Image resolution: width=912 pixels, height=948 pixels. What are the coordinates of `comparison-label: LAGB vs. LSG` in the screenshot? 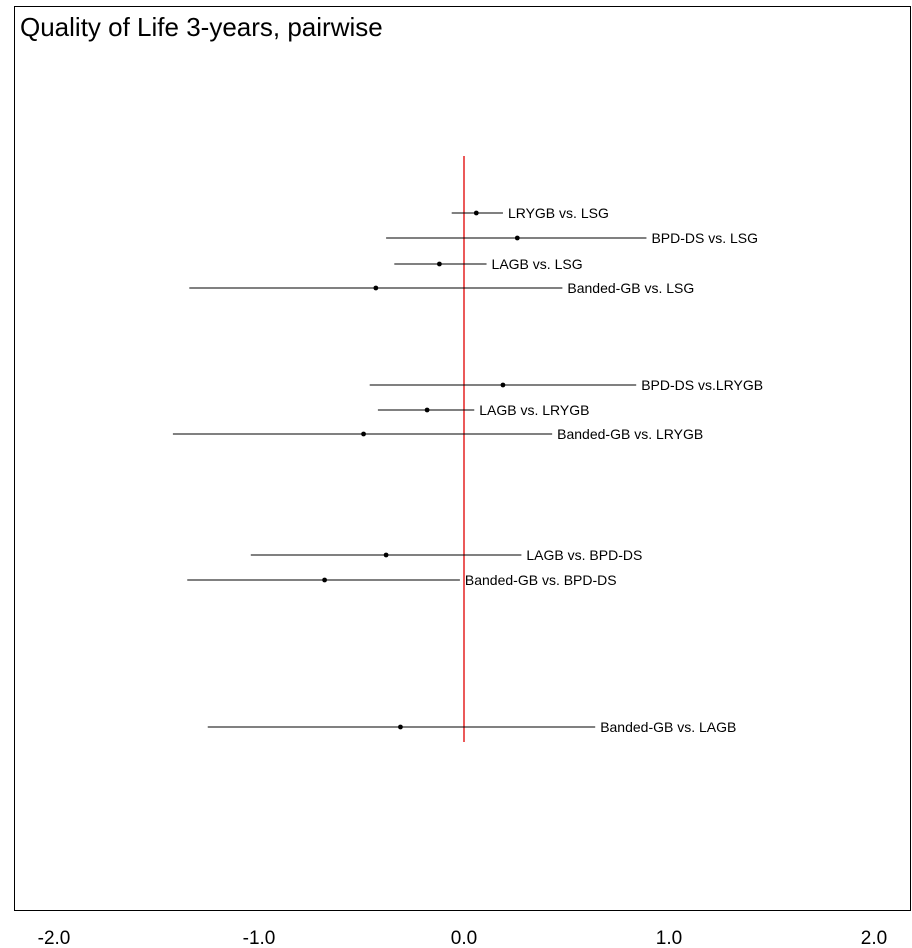 It's located at (537, 264).